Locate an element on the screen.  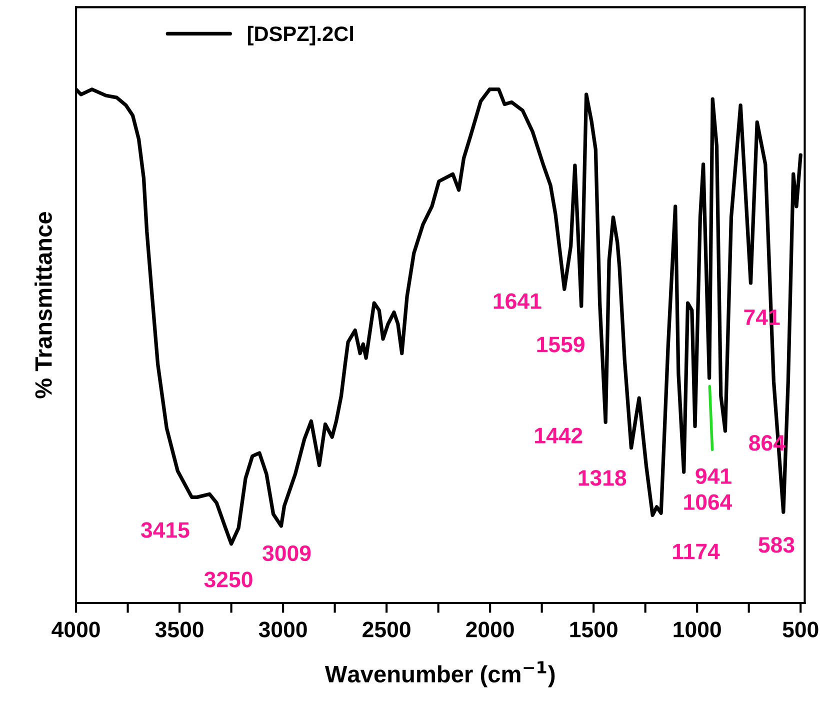
annotation: 1442 is located at coordinates (558, 436).